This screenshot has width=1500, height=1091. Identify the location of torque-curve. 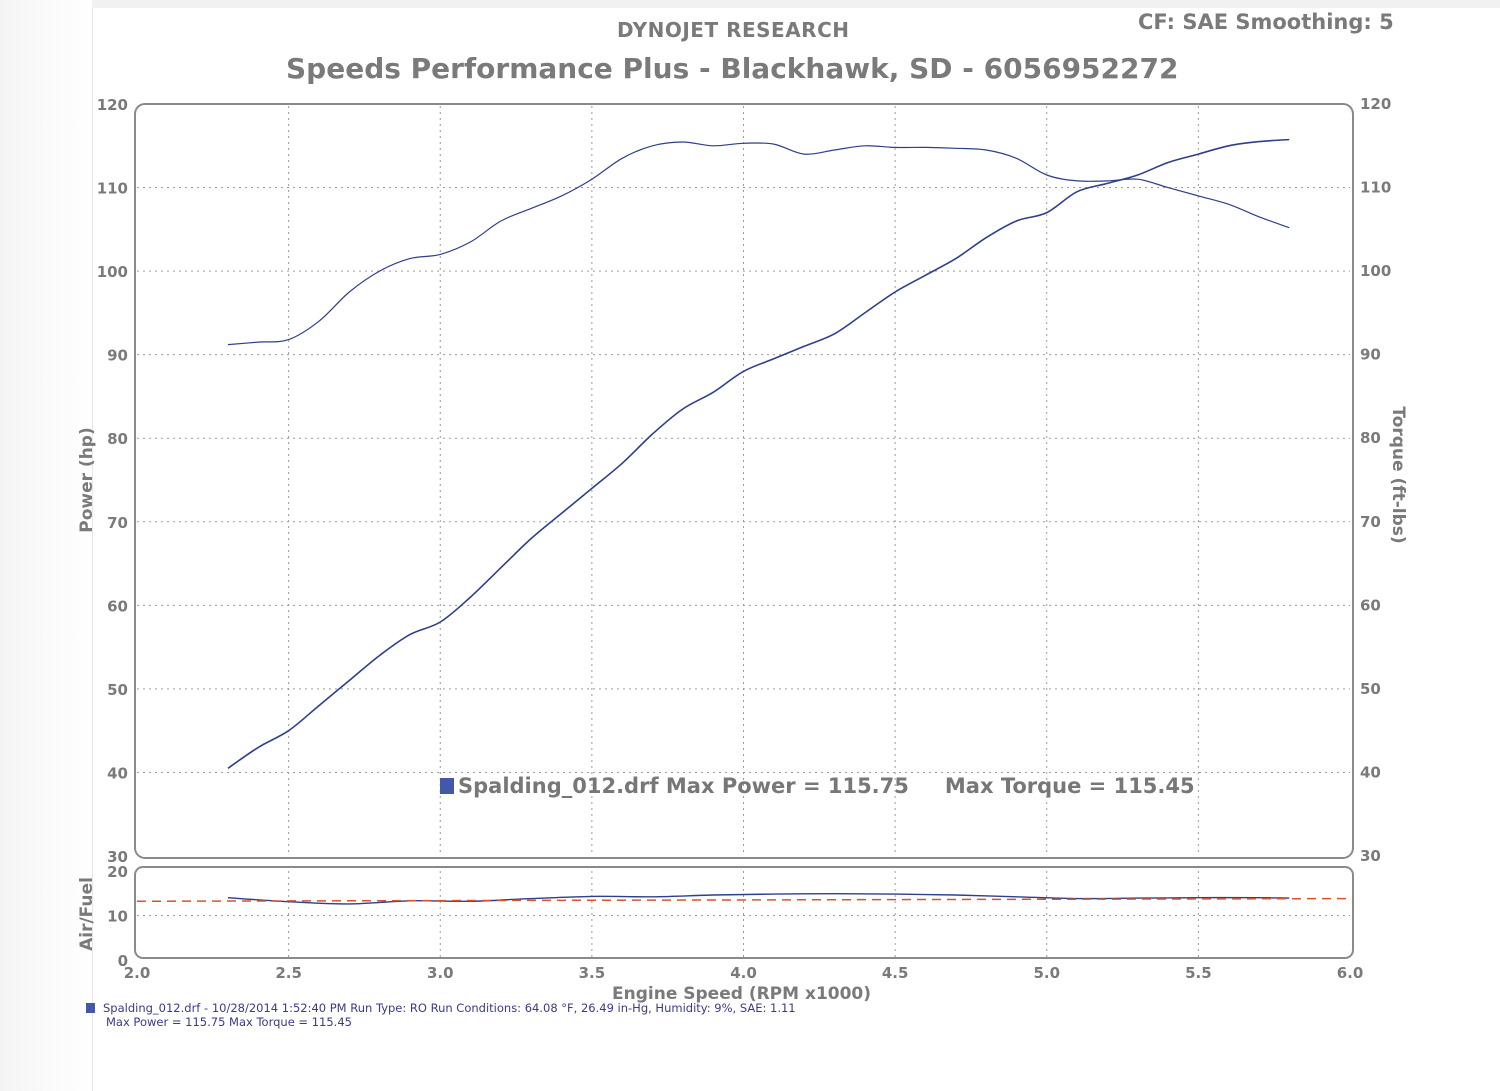
(758, 243).